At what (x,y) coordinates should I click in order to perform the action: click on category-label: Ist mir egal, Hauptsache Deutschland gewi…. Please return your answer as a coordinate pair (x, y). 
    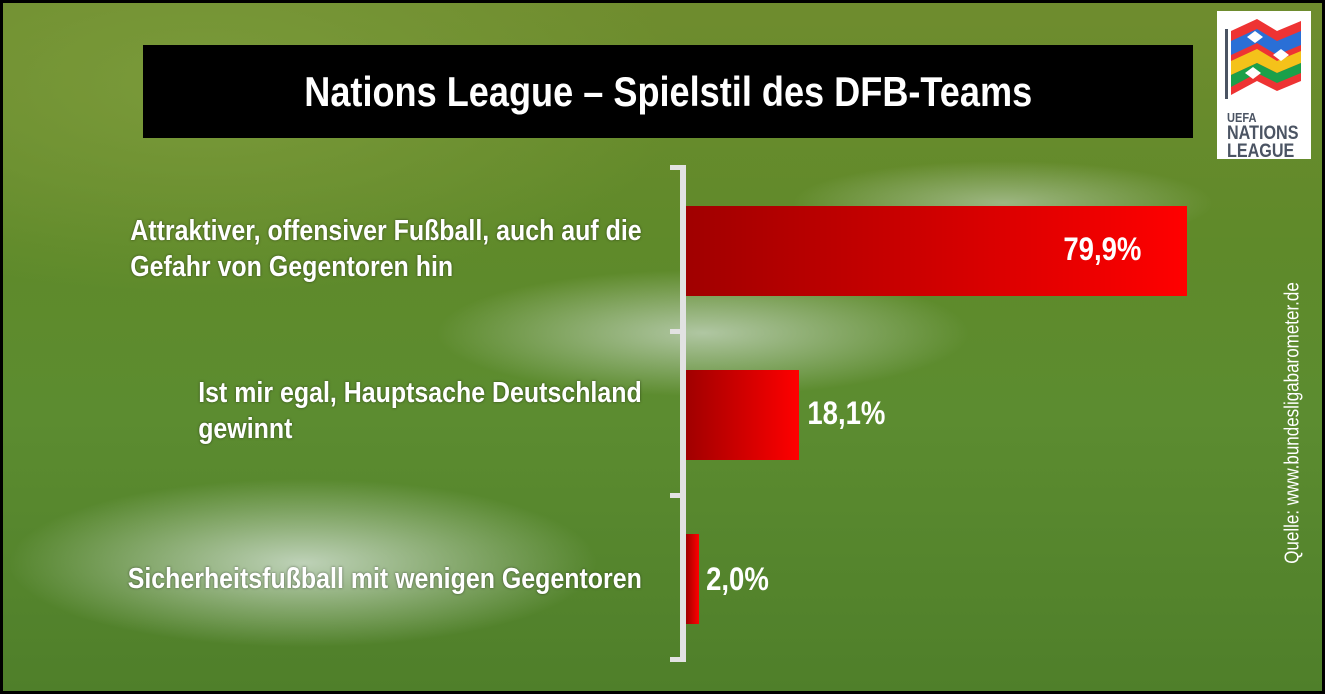
    Looking at the image, I should click on (420, 411).